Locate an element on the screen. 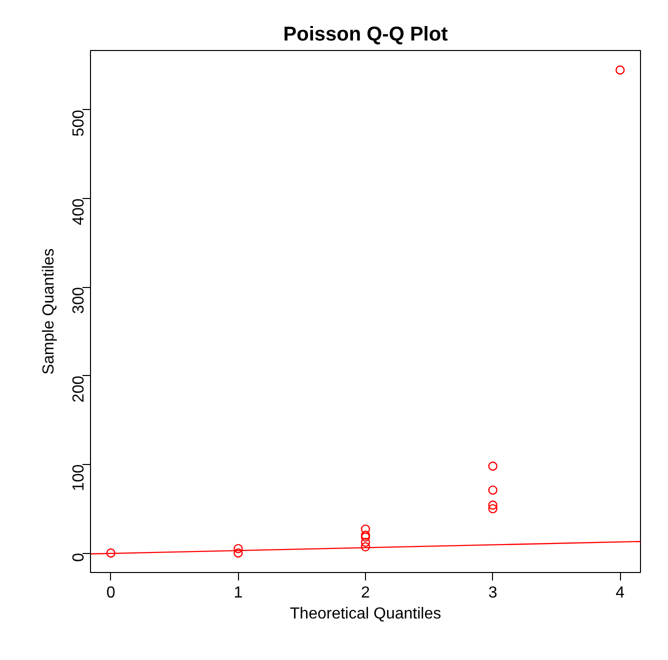  y-tick-label: 300 is located at coordinates (79, 300).